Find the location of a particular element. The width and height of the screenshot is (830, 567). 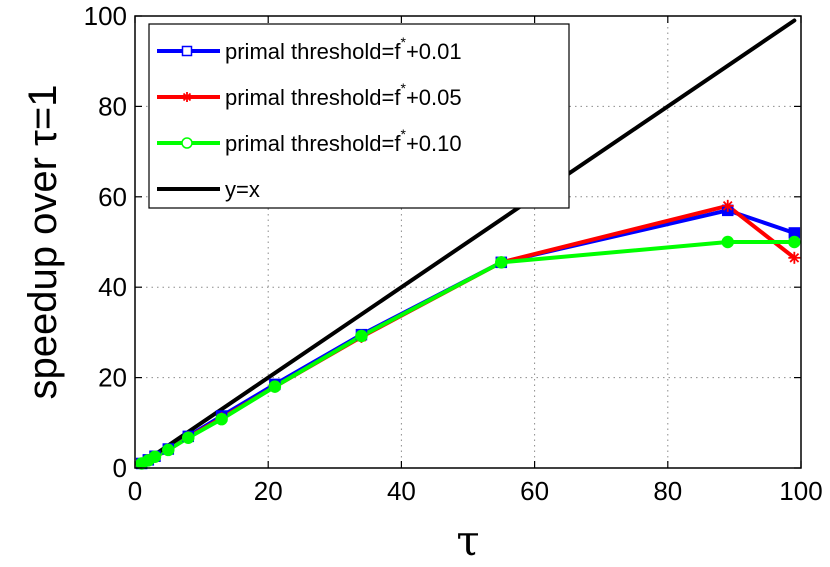

legend-entry-label: primal threshold=f*+0.01 is located at coordinates (343, 49).